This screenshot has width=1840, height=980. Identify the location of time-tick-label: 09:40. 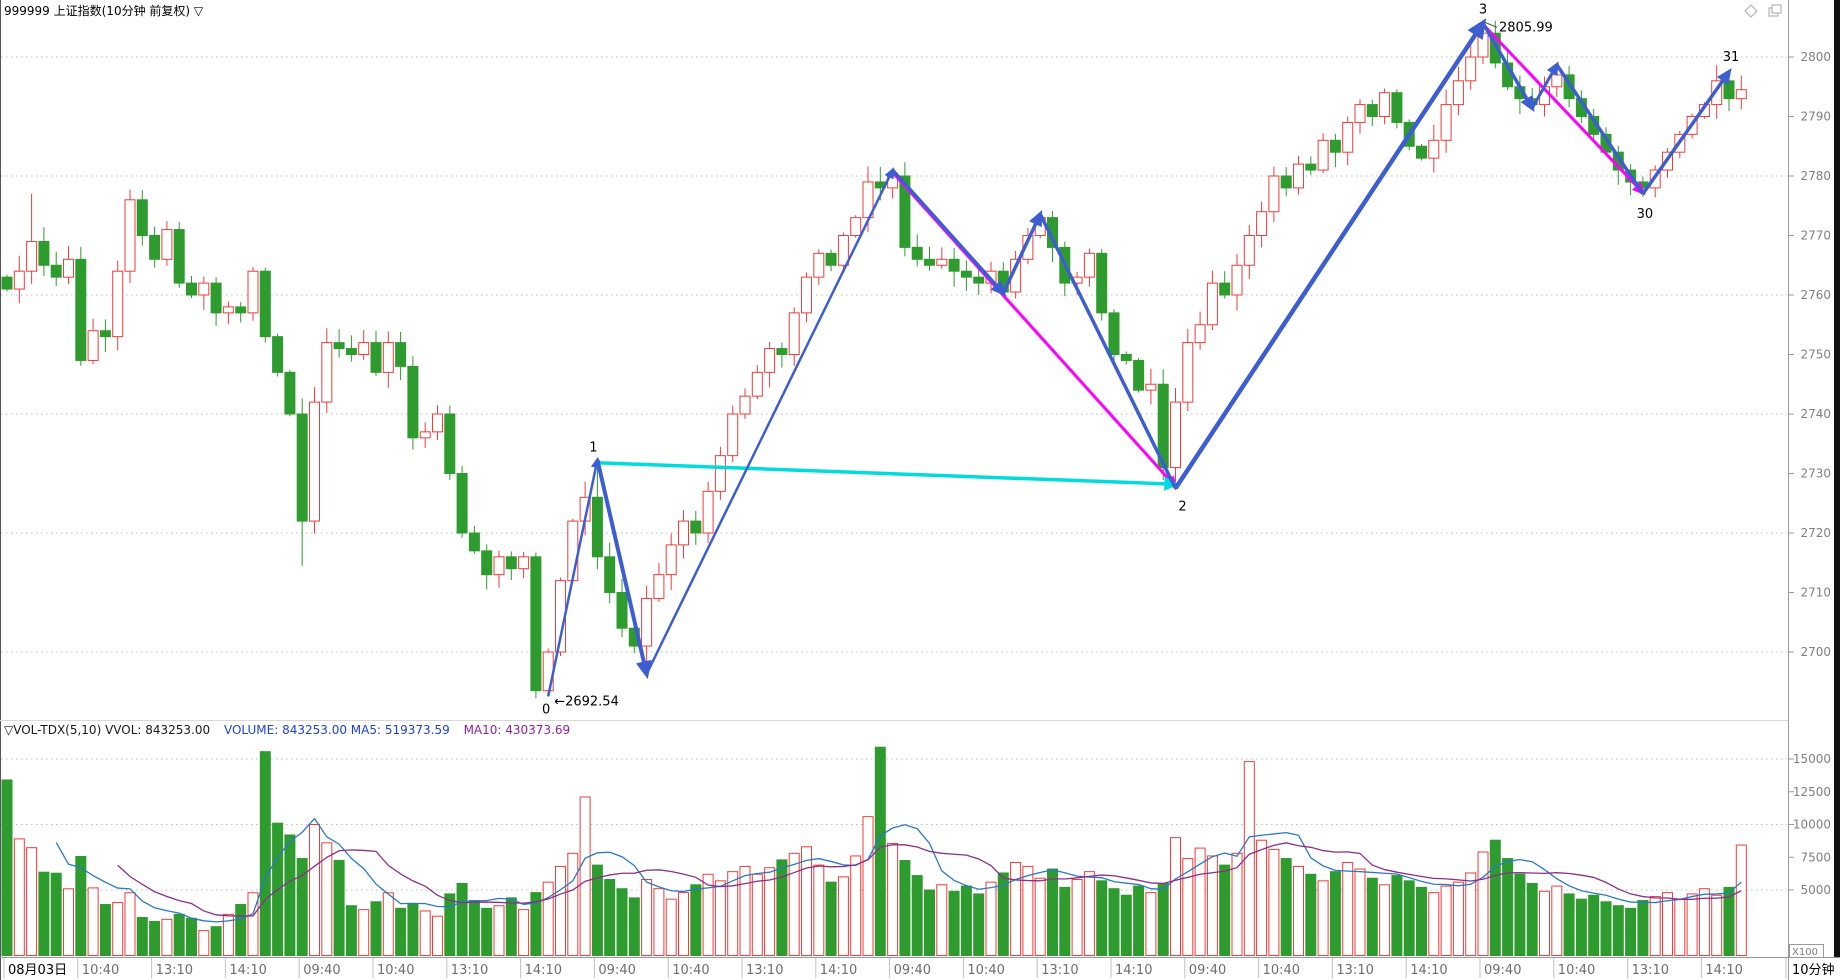
(912, 970).